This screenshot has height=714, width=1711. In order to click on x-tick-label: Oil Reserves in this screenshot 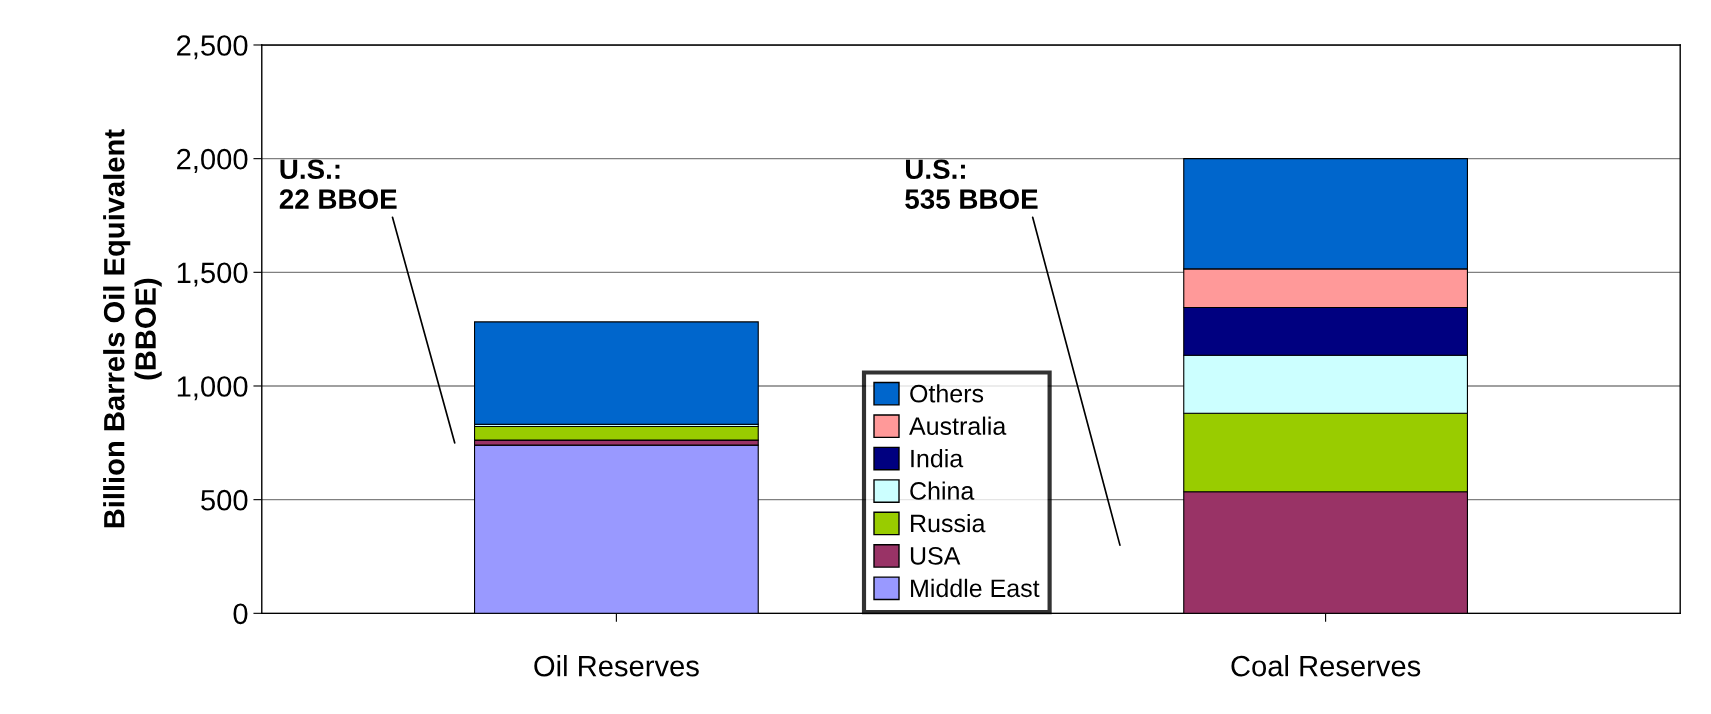, I will do `click(616, 665)`.